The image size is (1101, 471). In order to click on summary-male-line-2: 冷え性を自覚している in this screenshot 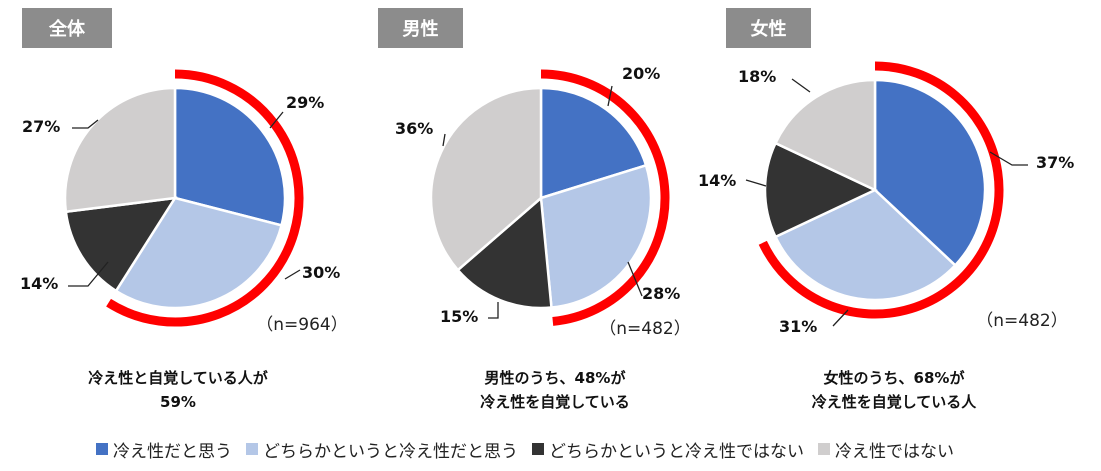, I will do `click(555, 402)`.